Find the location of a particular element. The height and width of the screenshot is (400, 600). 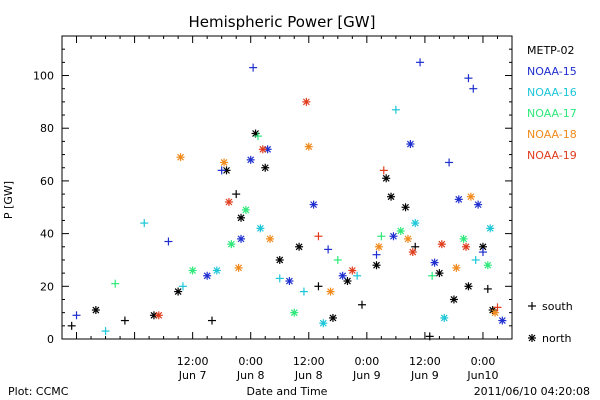

x-axis-label: Date and Time is located at coordinates (287, 391).